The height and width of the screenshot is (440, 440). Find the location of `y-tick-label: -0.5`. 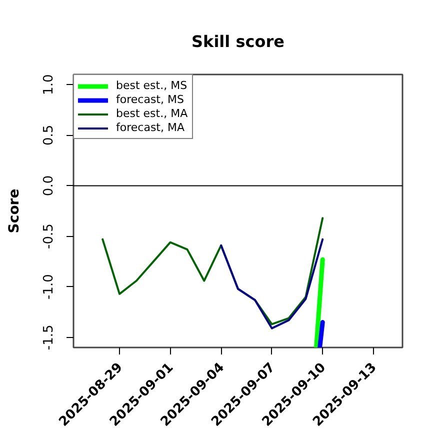

y-tick-label: -0.5 is located at coordinates (49, 236).